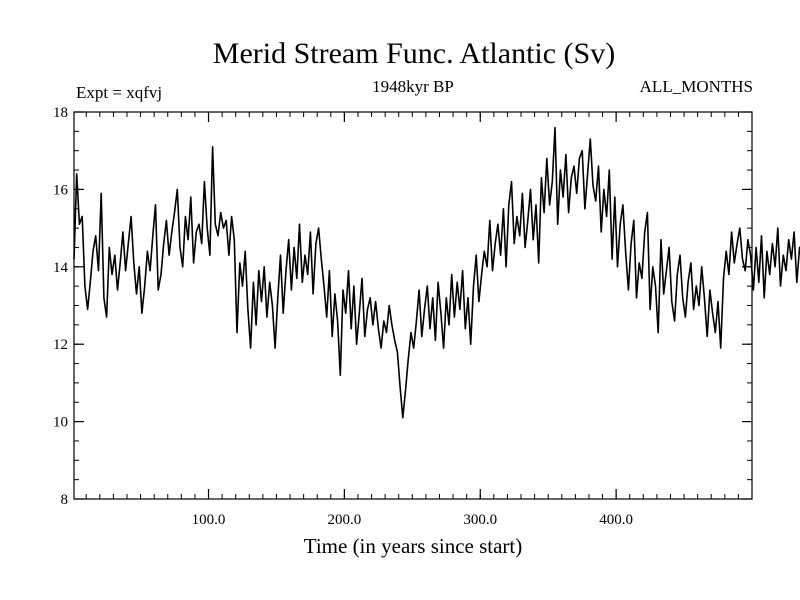  Describe the element at coordinates (60, 345) in the screenshot. I see `y-tick-label: 12` at that location.